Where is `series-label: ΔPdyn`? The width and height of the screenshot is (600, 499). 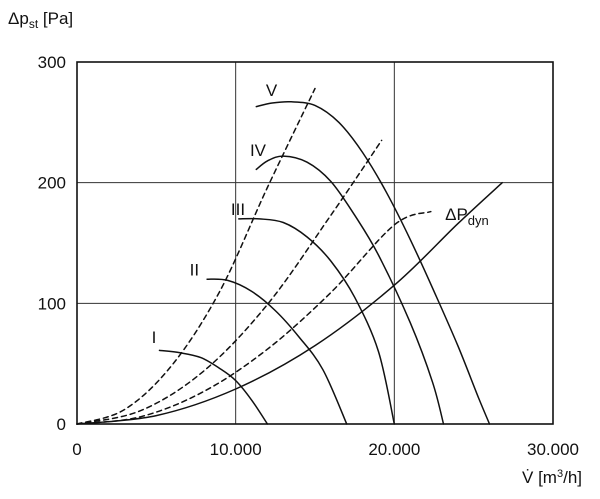
series-label: ΔPdyn is located at coordinates (467, 216).